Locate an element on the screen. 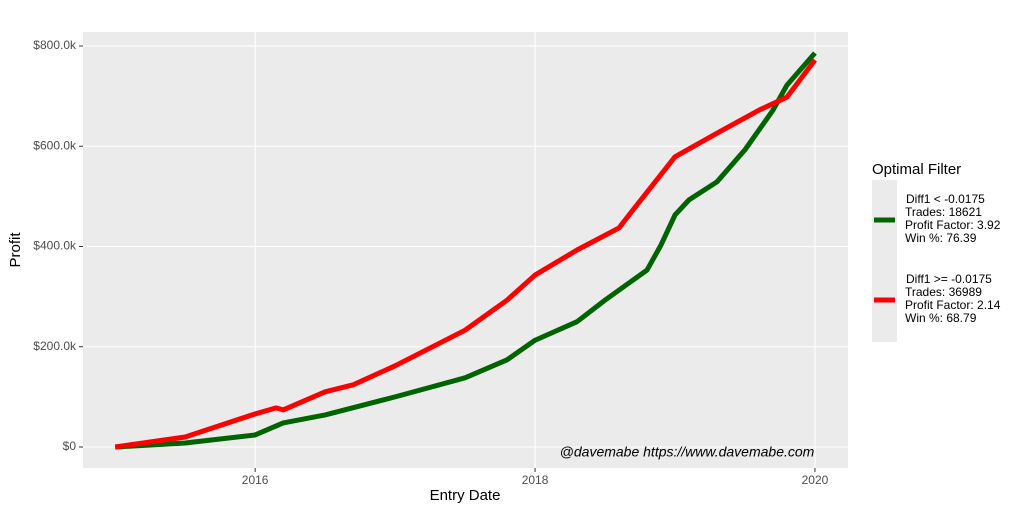 The height and width of the screenshot is (512, 1024). x-tick-label: 2016 is located at coordinates (255, 480).